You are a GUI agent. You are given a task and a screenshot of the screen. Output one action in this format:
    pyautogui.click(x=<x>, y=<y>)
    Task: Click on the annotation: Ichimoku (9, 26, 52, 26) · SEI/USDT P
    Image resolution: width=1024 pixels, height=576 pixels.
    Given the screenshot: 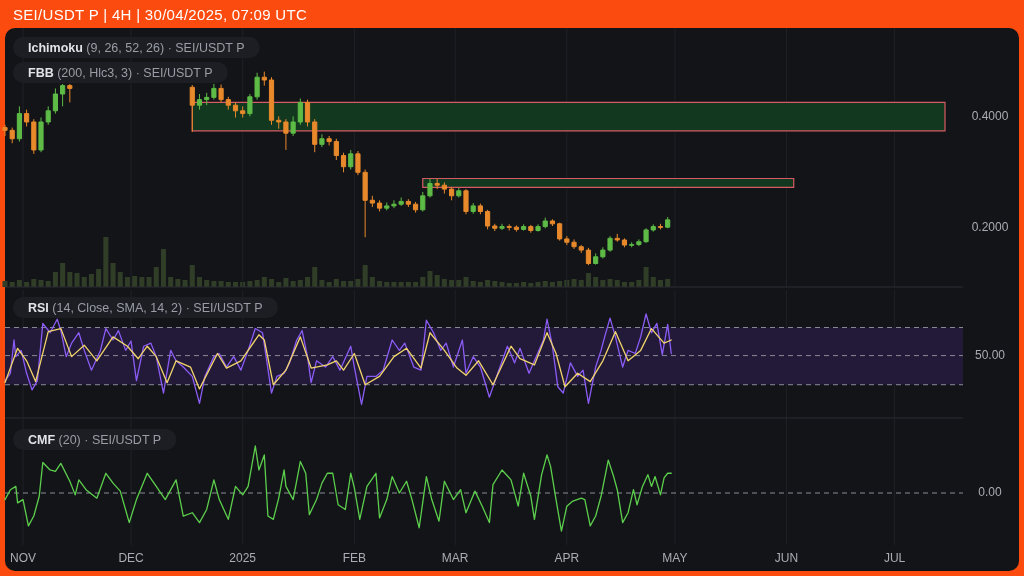 What is the action you would take?
    pyautogui.click(x=136, y=48)
    